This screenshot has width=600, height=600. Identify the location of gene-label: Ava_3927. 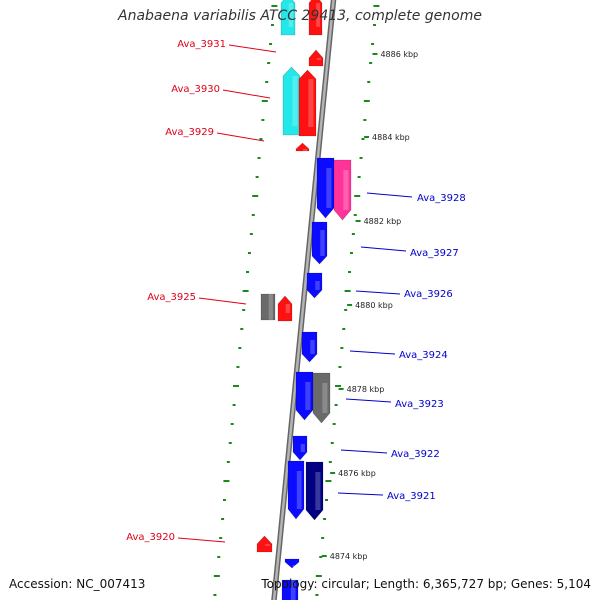
(434, 253).